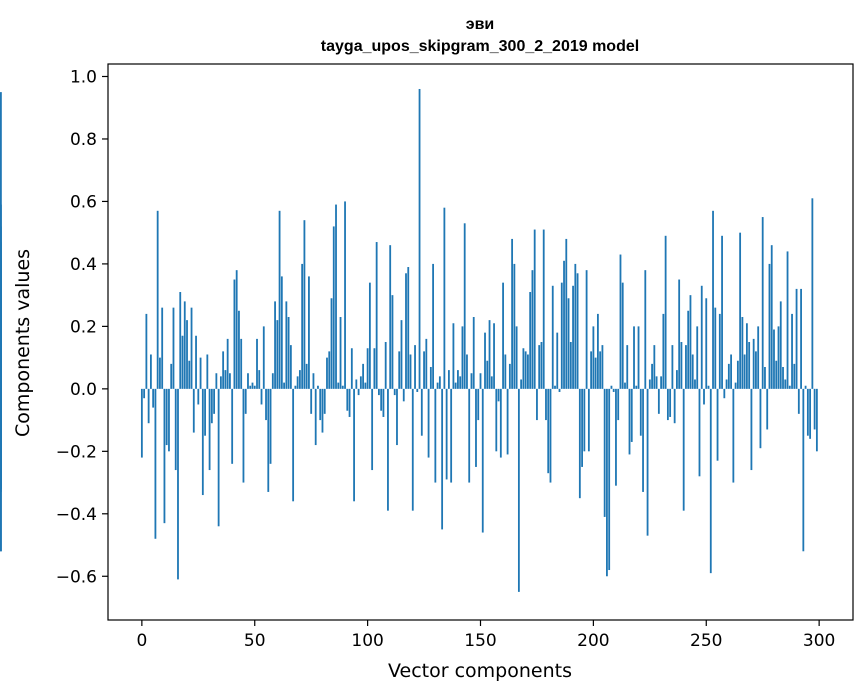  I want to click on y-tick-label: −0.6, so click(76, 577).